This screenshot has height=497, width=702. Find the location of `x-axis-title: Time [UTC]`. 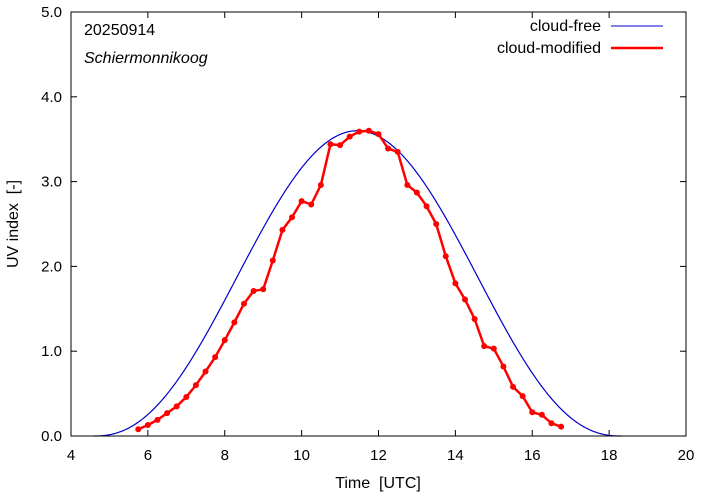

x-axis-title: Time [UTC] is located at coordinates (378, 483).